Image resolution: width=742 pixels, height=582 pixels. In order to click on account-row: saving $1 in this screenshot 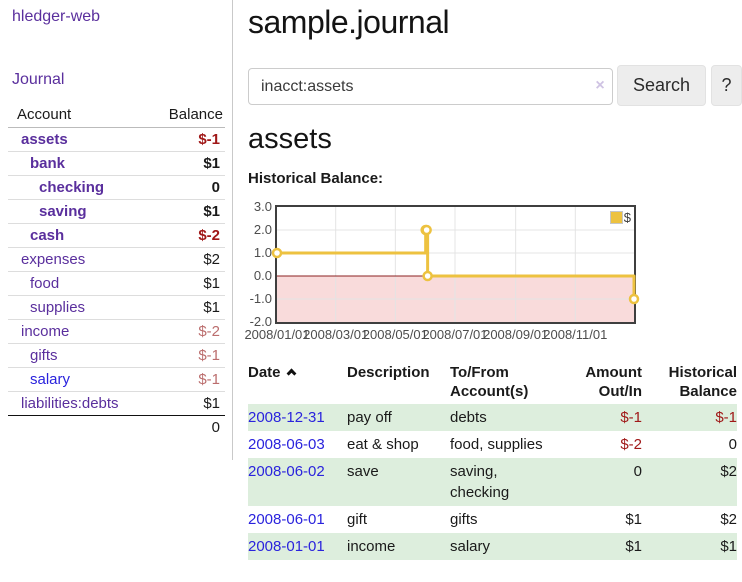, I will do `click(116, 211)`.